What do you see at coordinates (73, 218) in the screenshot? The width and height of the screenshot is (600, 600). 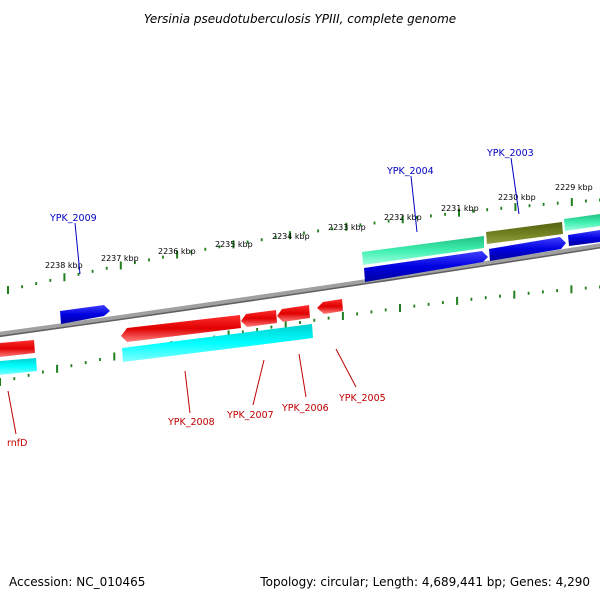 I see `gene-label-ypk-2009: YPK_2009` at bounding box center [73, 218].